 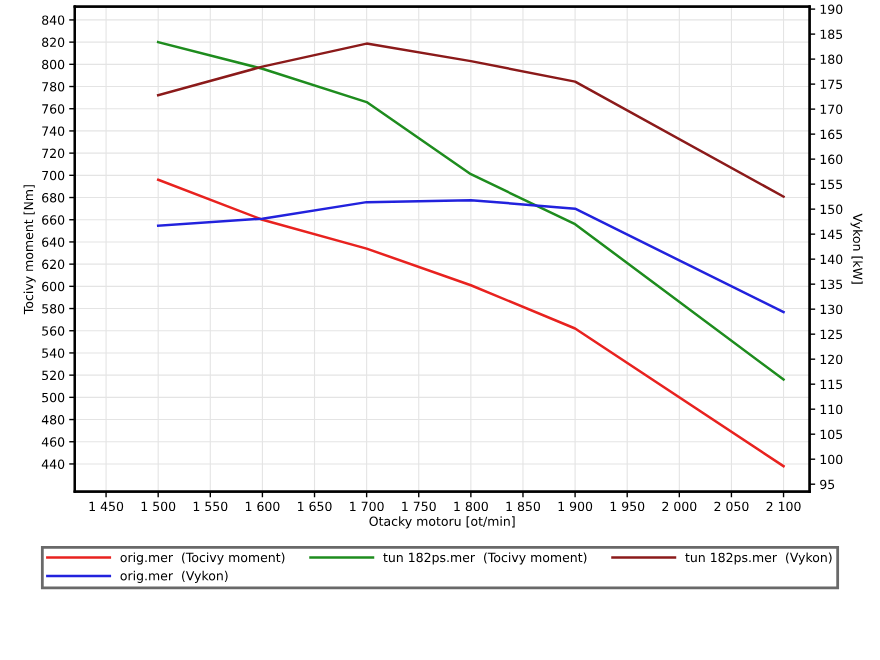 I want to click on line-series, so click(x=470, y=256).